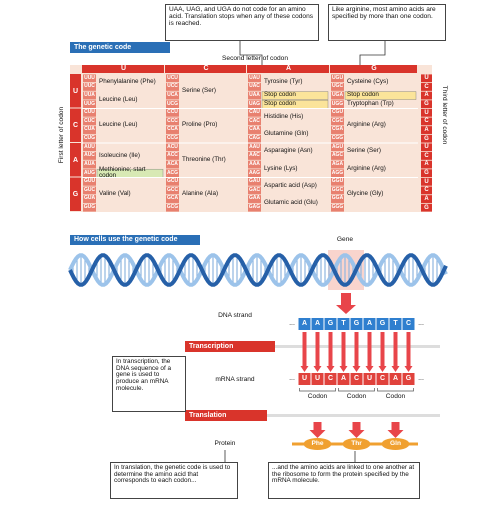  Describe the element at coordinates (254, 146) in the screenshot. I see `codon: AAU` at that location.